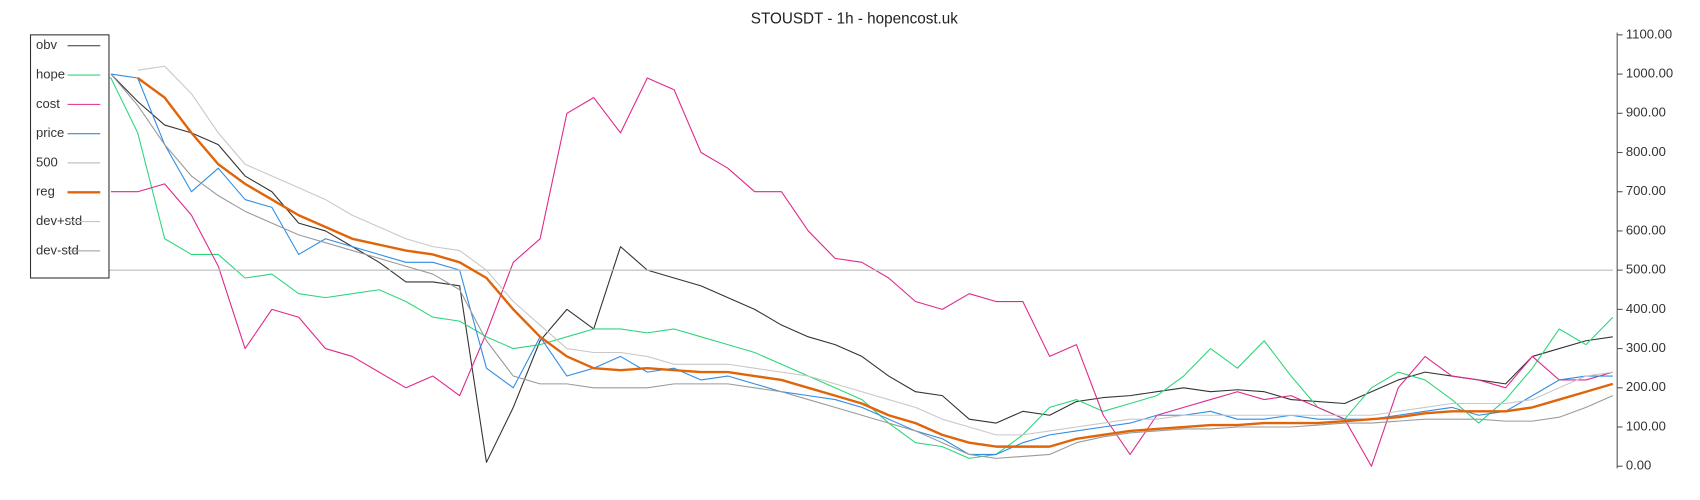 This screenshot has height=500, width=1700. Describe the element at coordinates (50, 74) in the screenshot. I see `legend-label: hope` at that location.